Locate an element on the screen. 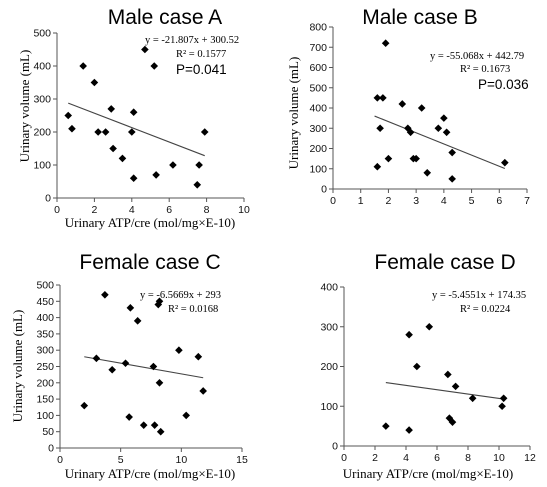 The image size is (547, 487). y-tick-label-a: 300 is located at coordinates (42, 100).